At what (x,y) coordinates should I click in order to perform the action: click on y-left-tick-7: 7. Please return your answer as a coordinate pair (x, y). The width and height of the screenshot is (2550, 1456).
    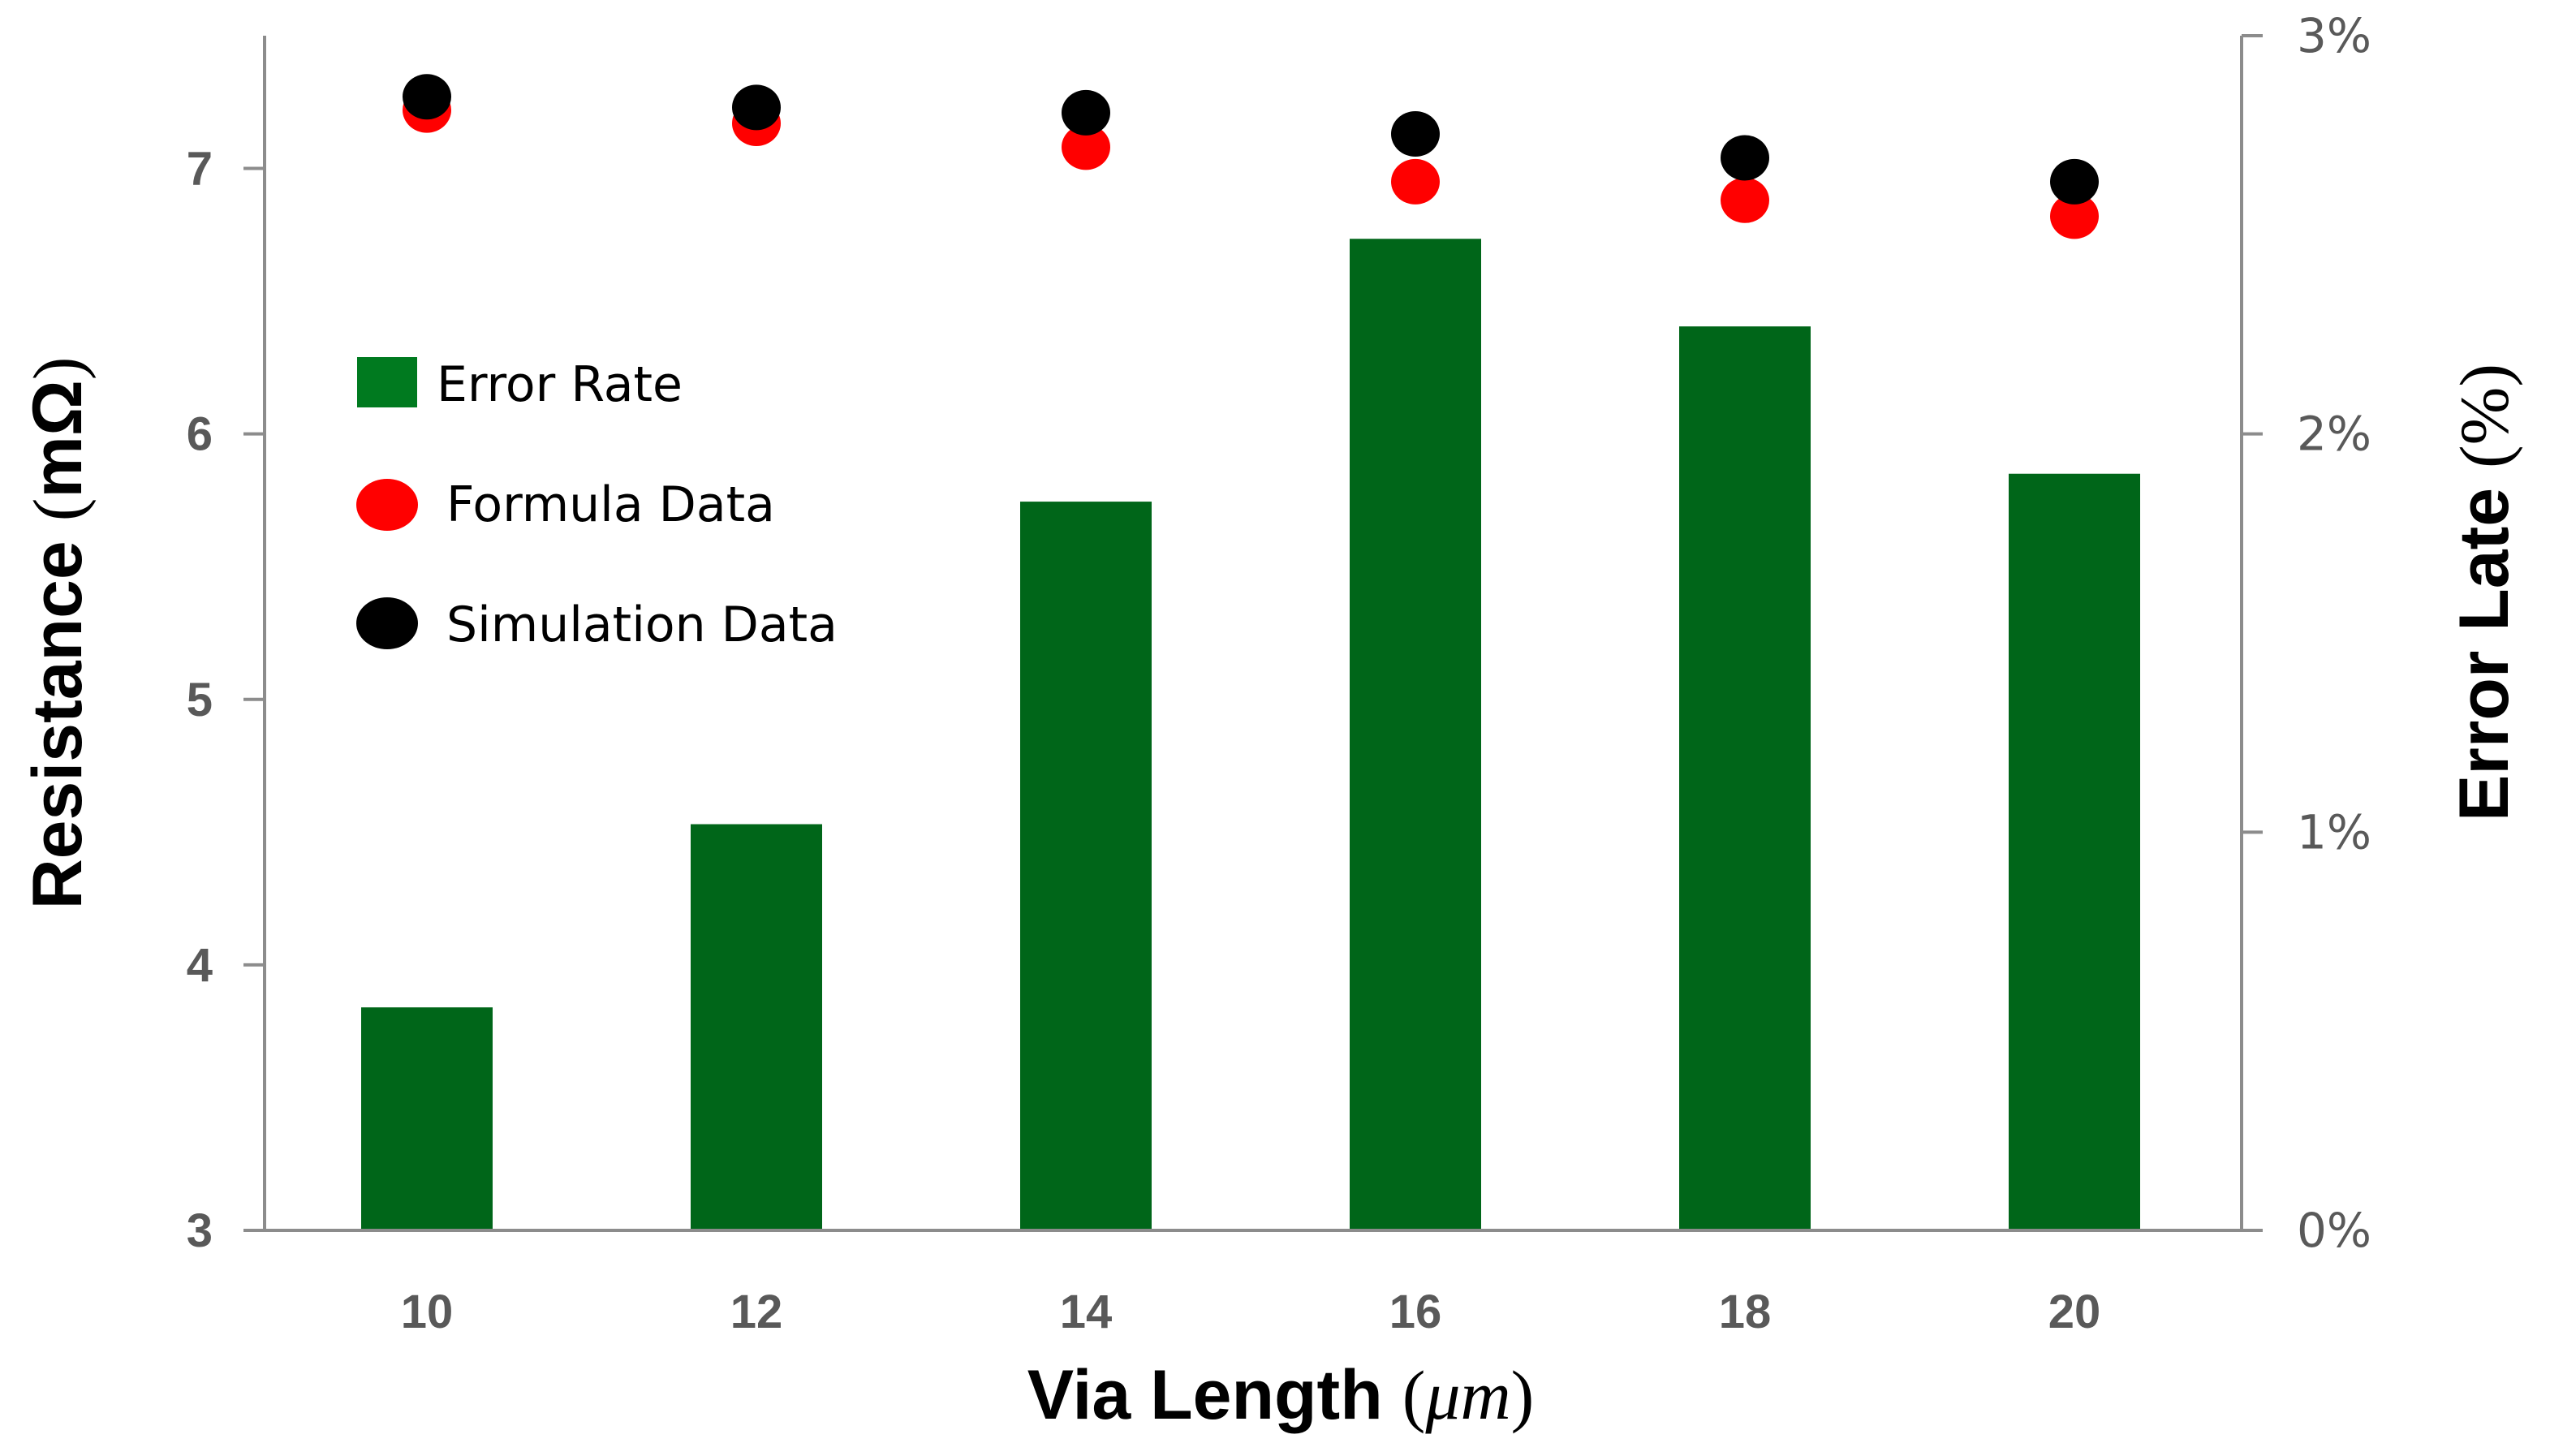
    Looking at the image, I should click on (200, 170).